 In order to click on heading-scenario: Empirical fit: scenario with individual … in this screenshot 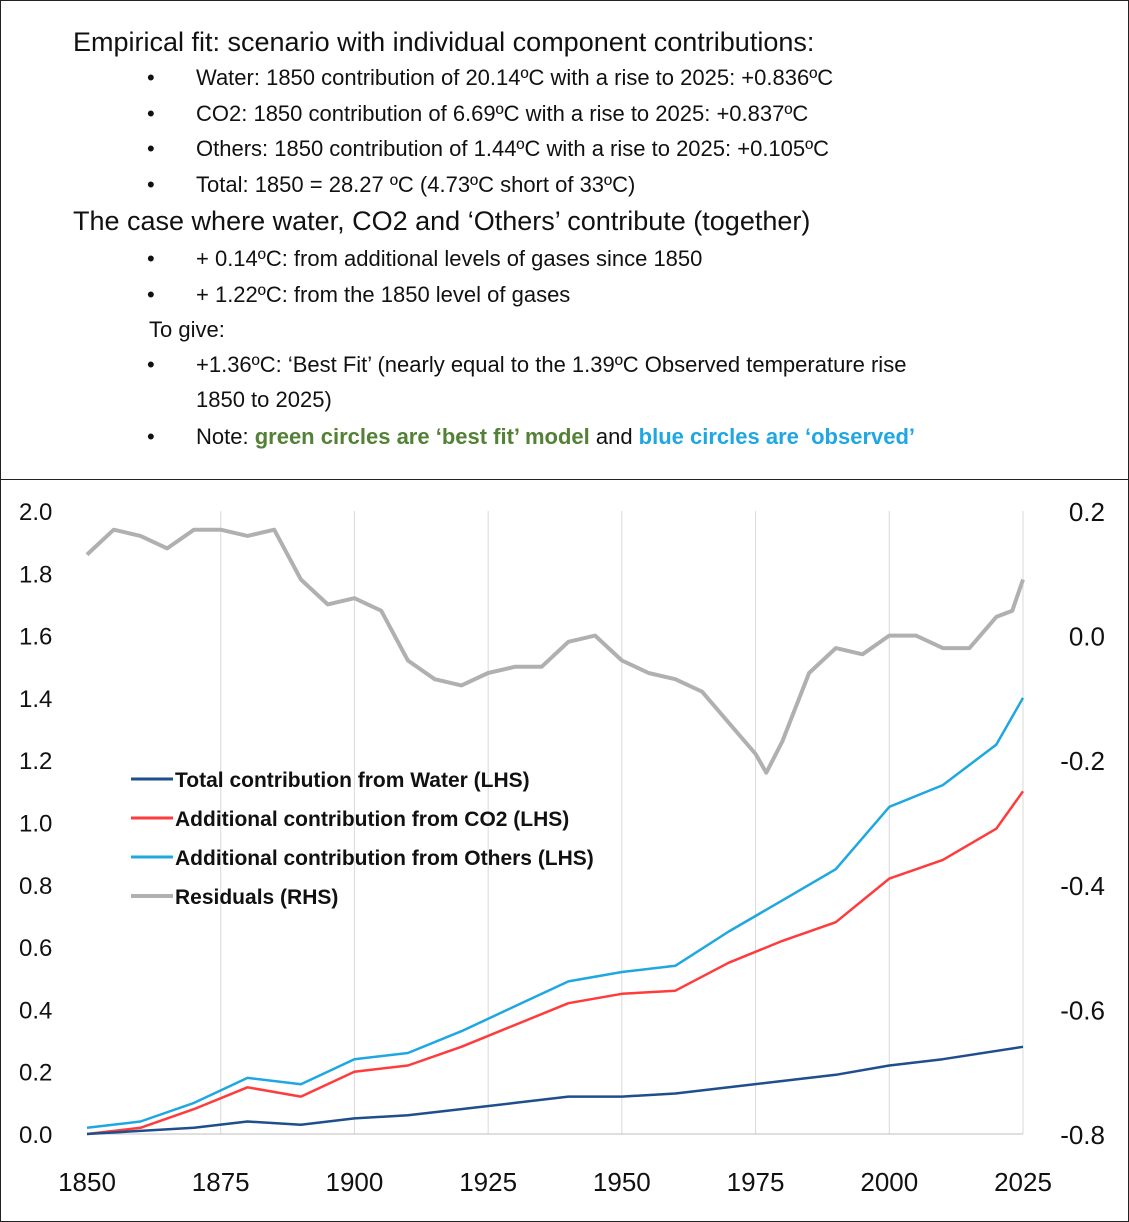, I will do `click(444, 42)`.